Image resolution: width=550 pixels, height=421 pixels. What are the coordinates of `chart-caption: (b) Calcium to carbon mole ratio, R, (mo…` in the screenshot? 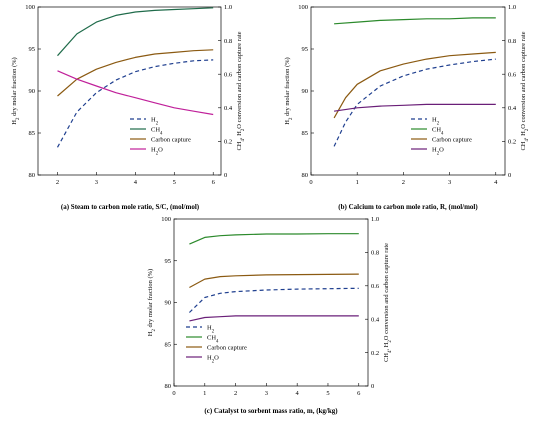 It's located at (408, 207).